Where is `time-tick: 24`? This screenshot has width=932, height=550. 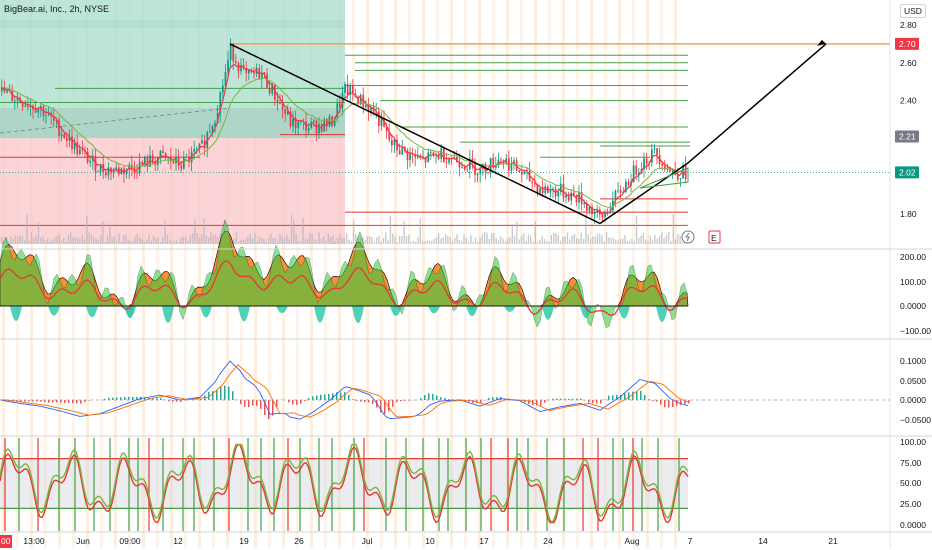
time-tick: 24 is located at coordinates (548, 541).